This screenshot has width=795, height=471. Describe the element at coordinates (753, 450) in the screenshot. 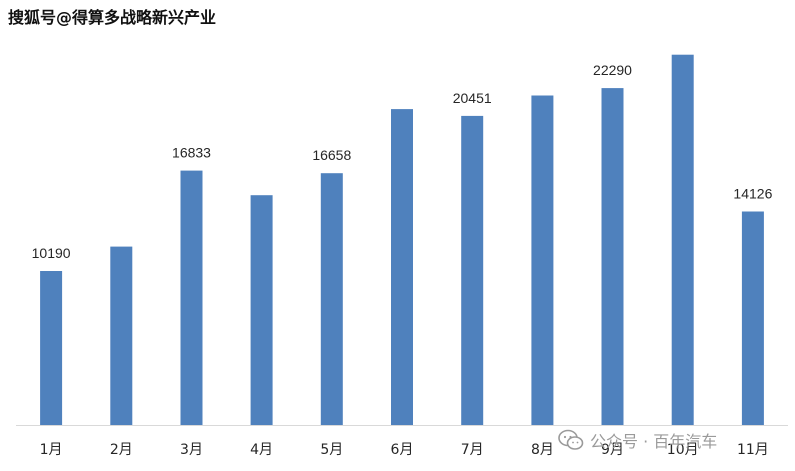

I see `x-tick-label-11: 11月` at that location.